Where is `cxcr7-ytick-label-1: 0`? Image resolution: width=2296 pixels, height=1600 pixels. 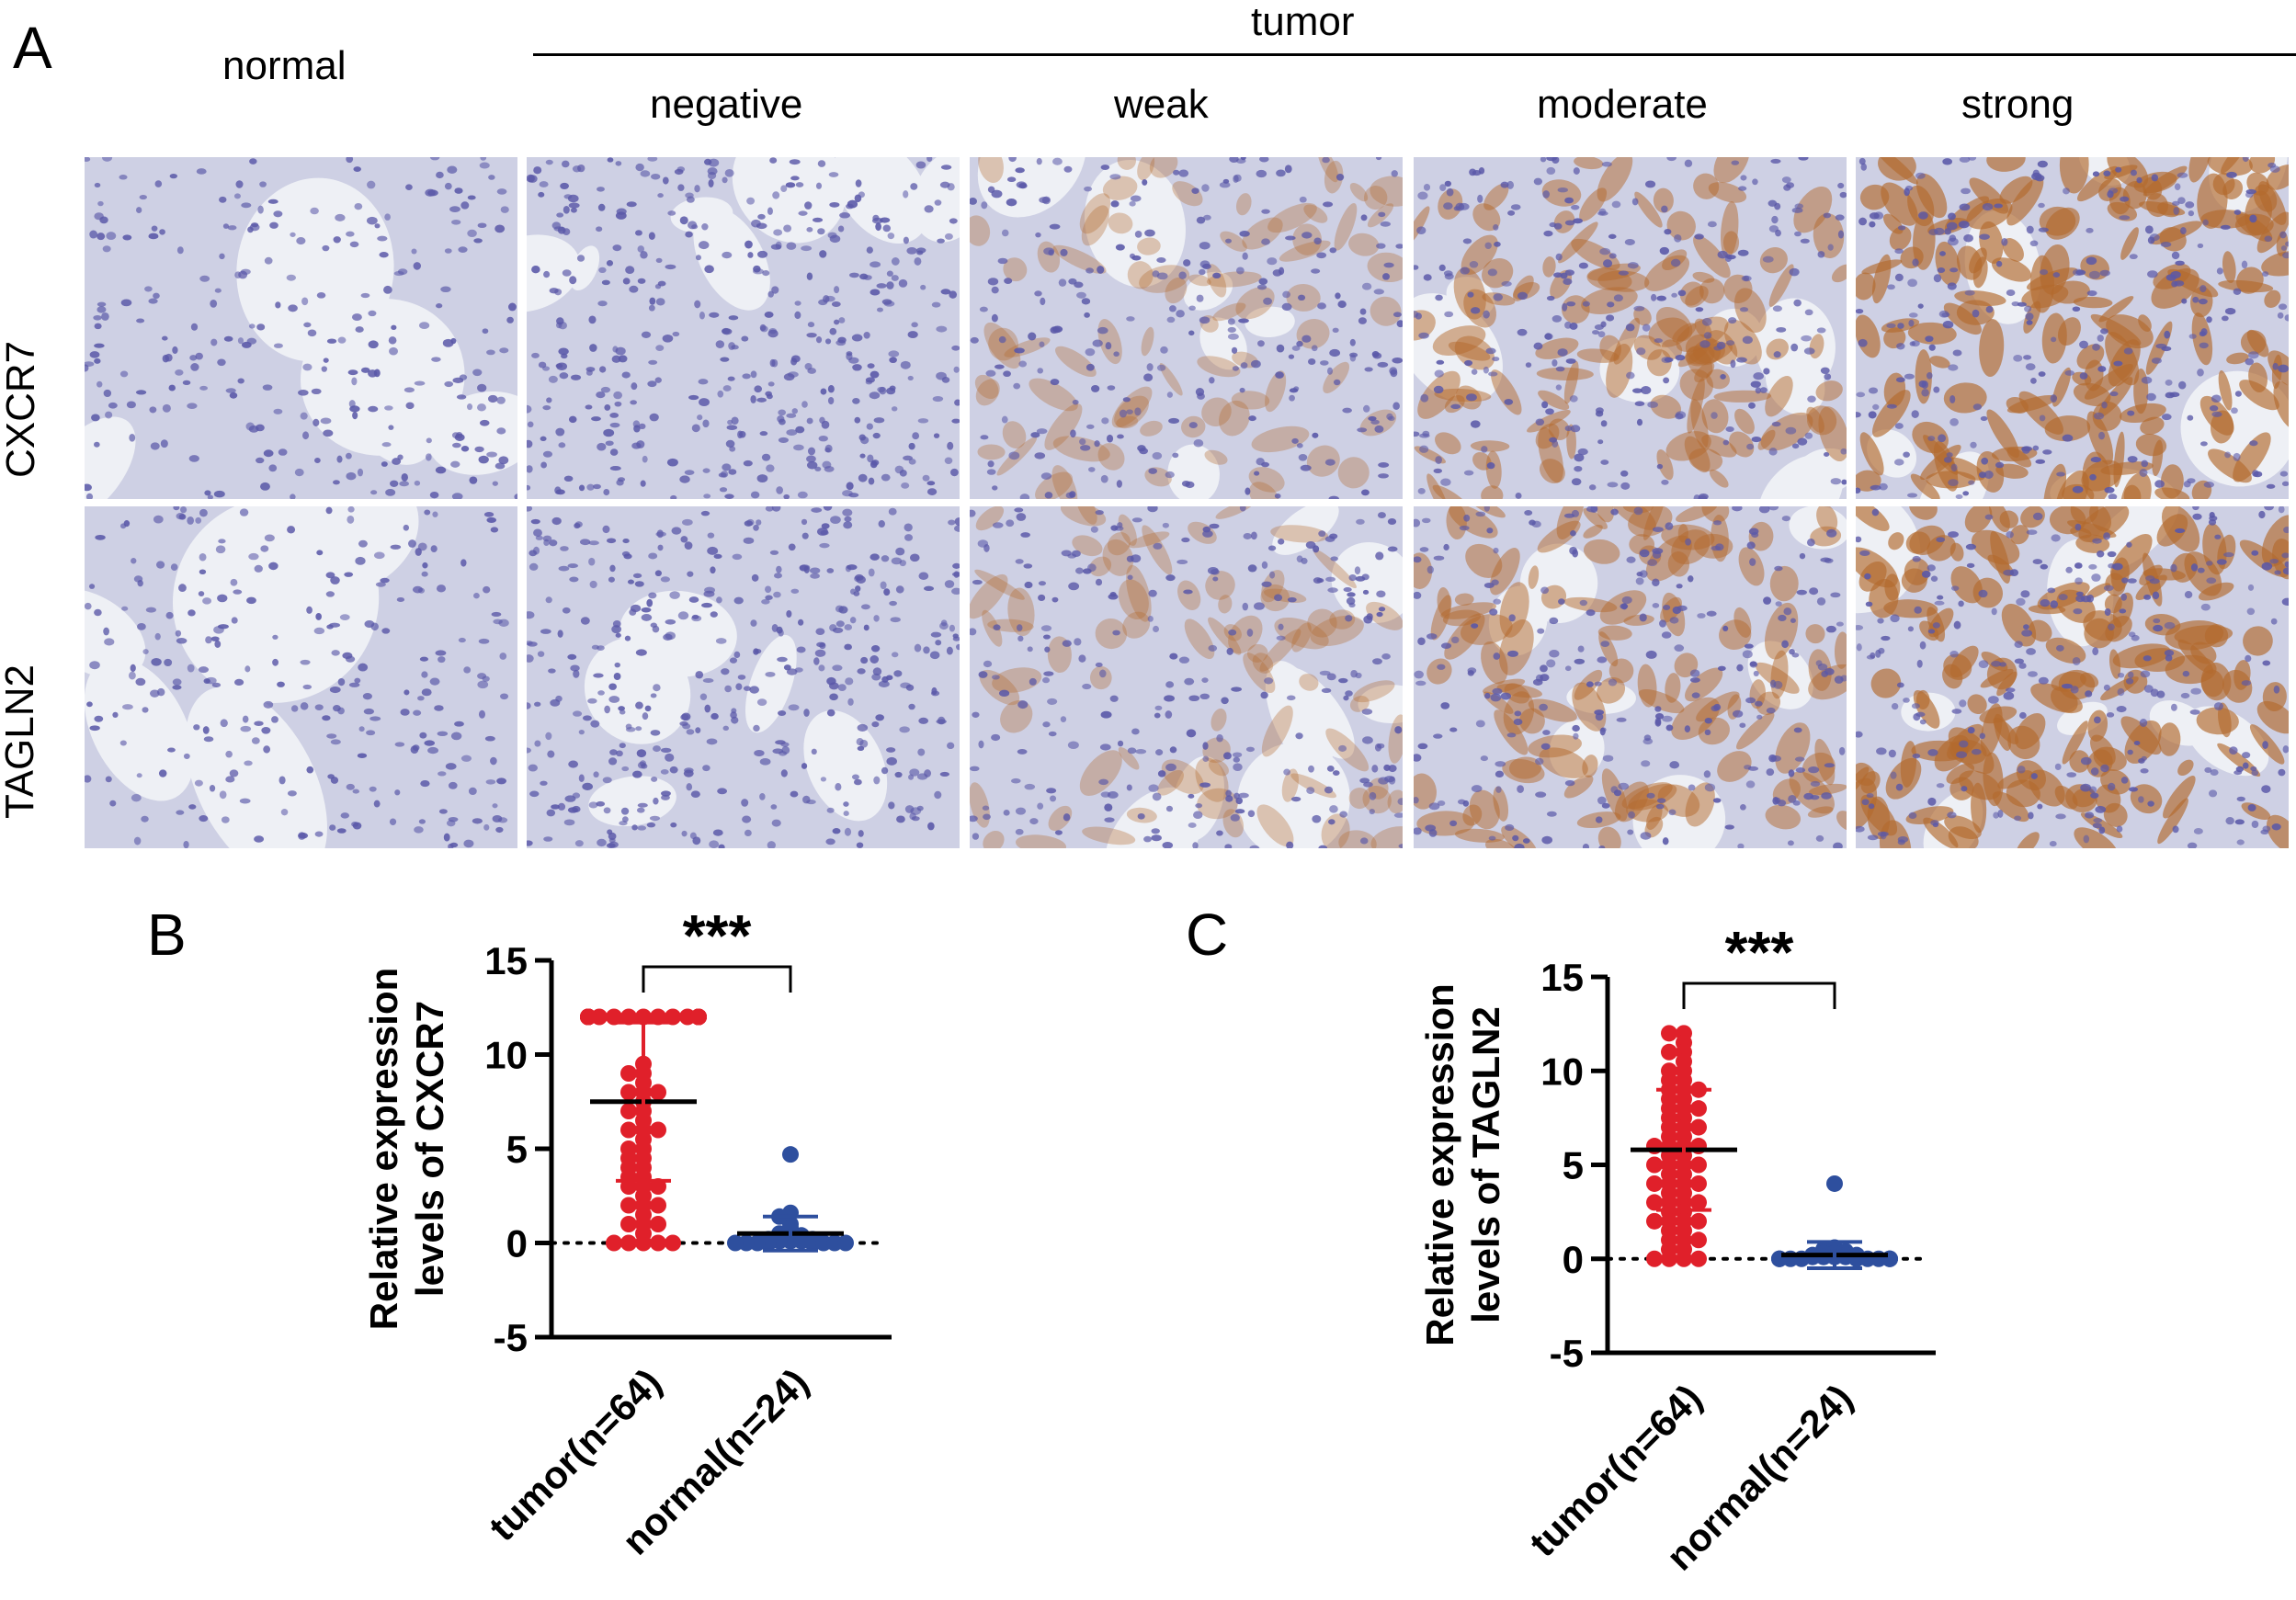 cxcr7-ytick-label-1: 0 is located at coordinates (517, 1243).